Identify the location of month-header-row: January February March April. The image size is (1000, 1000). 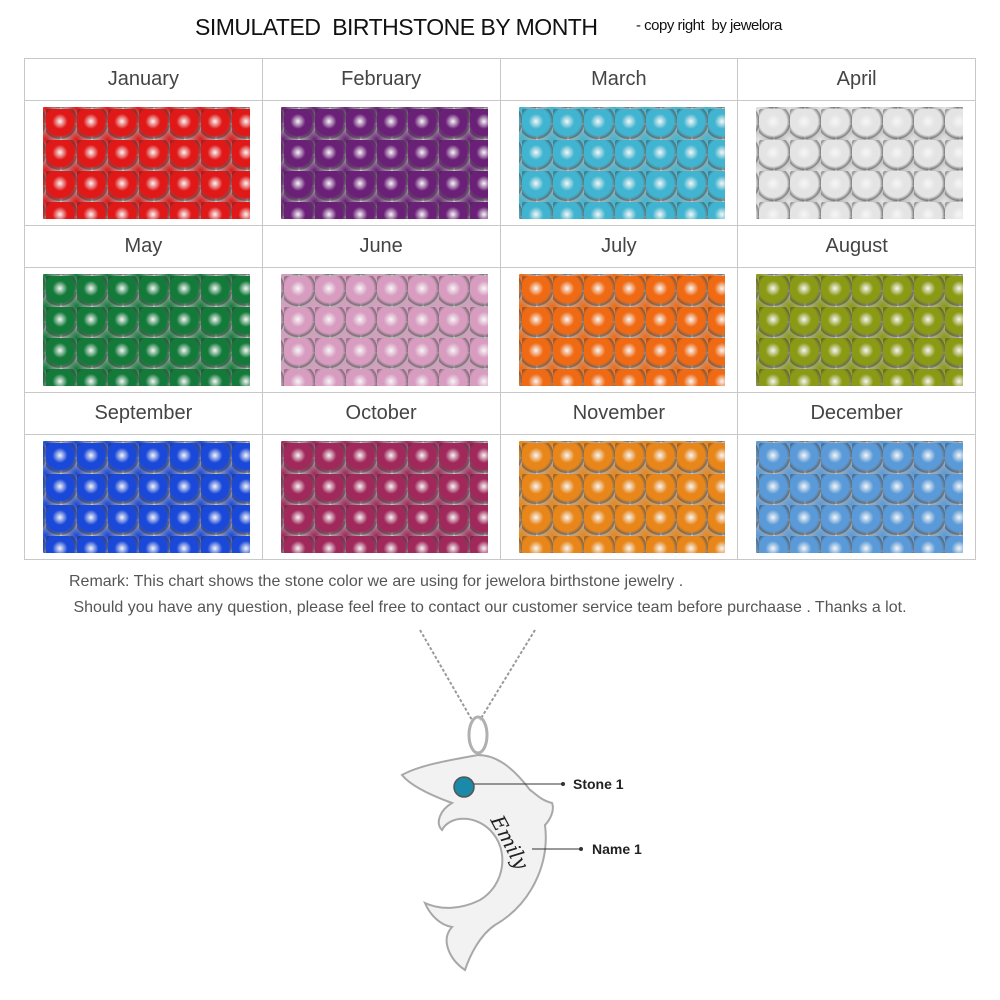
(500, 79).